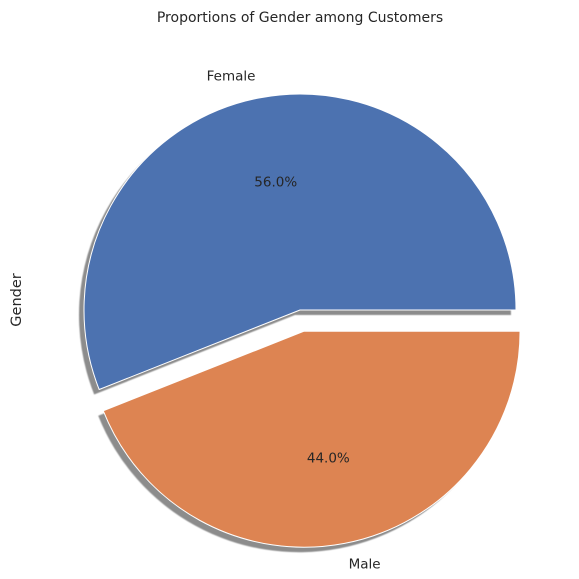  I want to click on percent-label-female: 56.0%, so click(275, 183).